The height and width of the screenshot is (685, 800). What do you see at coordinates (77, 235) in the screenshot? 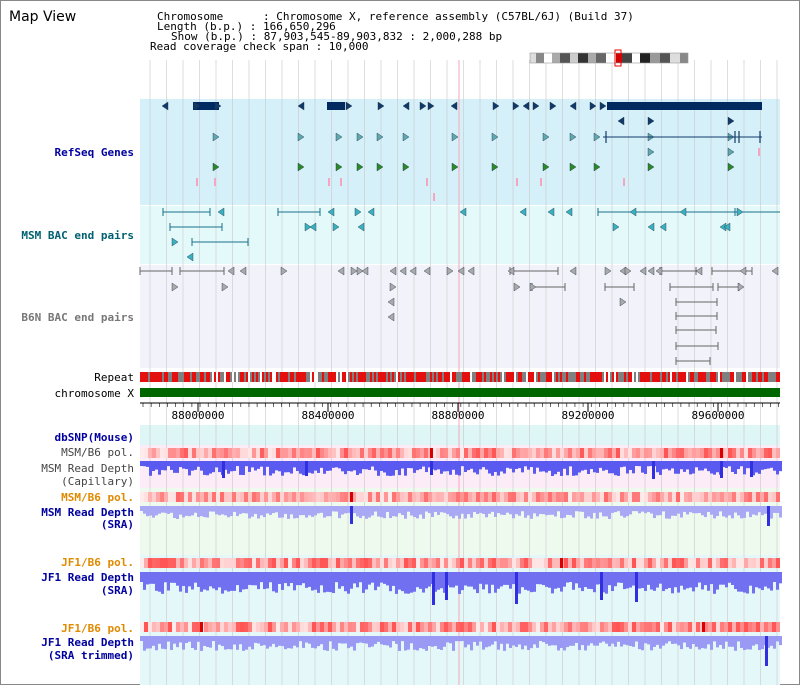
I see `label-msm-bac: MSM BAC end pairs` at bounding box center [77, 235].